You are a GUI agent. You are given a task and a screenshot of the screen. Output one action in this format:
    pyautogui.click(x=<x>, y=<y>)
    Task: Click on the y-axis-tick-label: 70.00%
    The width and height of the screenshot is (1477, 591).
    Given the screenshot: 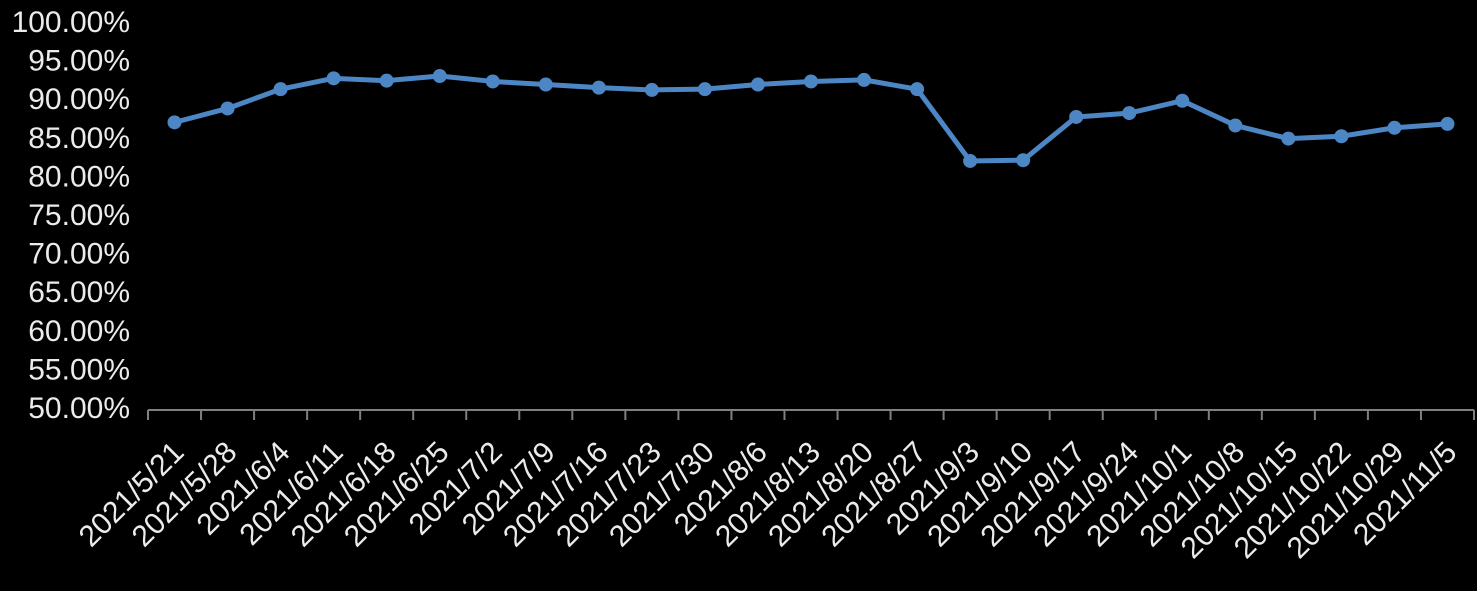 What is the action you would take?
    pyautogui.click(x=79, y=254)
    